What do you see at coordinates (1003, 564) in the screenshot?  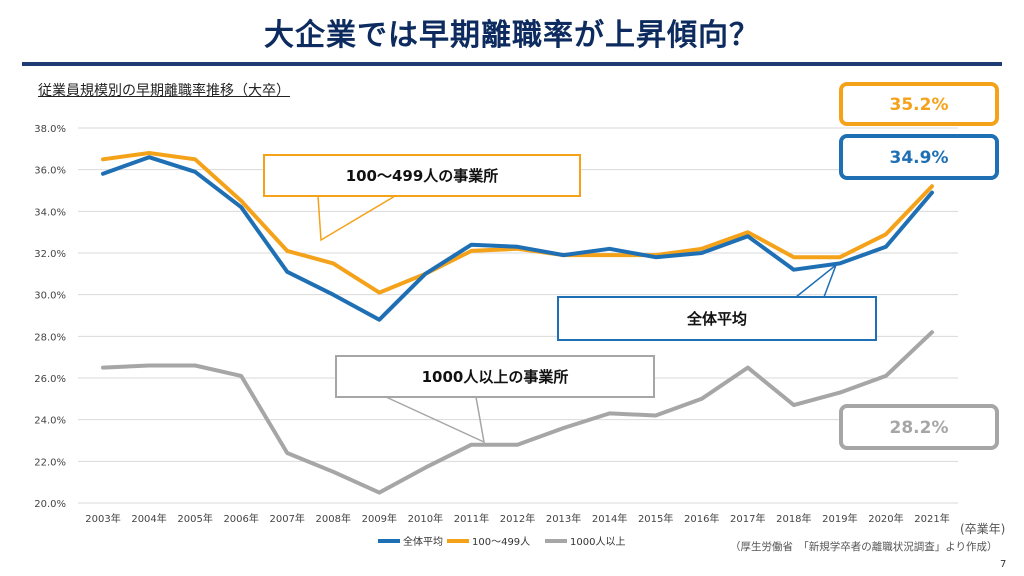 I see `page-number: 7` at bounding box center [1003, 564].